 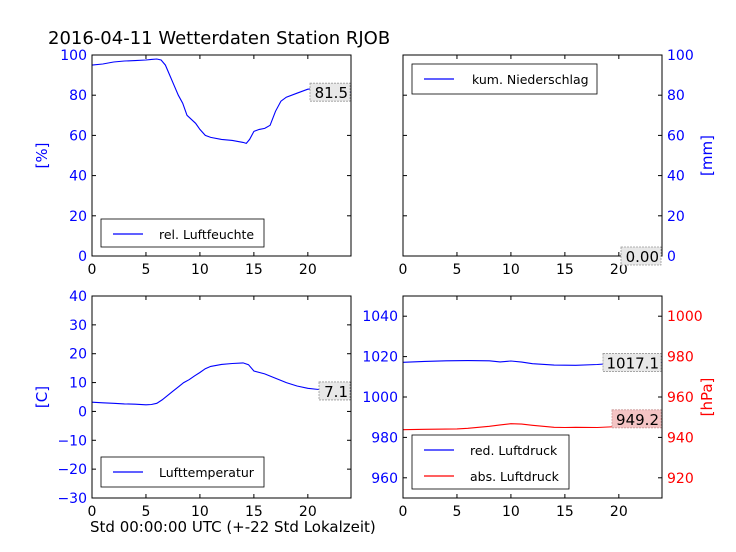 What do you see at coordinates (680, 358) in the screenshot?
I see `pressure-y2-tick-label: 980` at bounding box center [680, 358].